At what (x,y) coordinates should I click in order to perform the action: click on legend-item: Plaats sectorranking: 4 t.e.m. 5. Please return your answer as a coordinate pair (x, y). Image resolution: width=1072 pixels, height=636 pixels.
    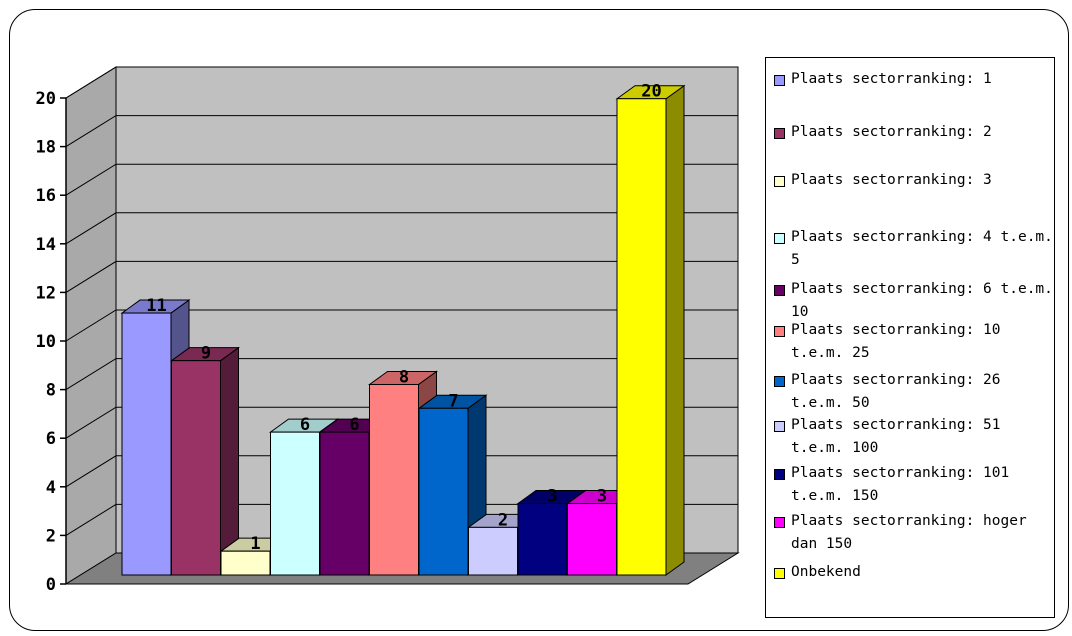
    Looking at the image, I should click on (915, 249).